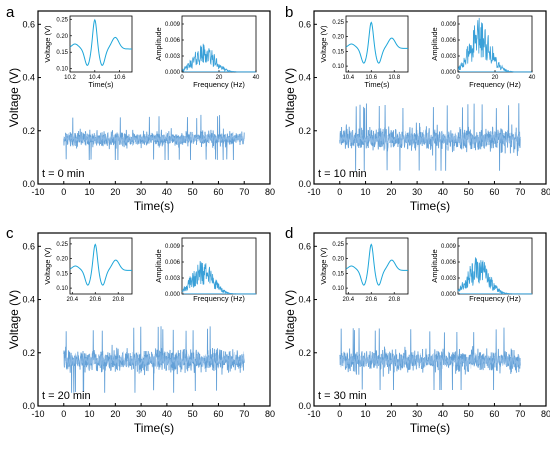 The image size is (550, 451). I want to click on inset-x-tick-label: 10.4, so click(348, 78).